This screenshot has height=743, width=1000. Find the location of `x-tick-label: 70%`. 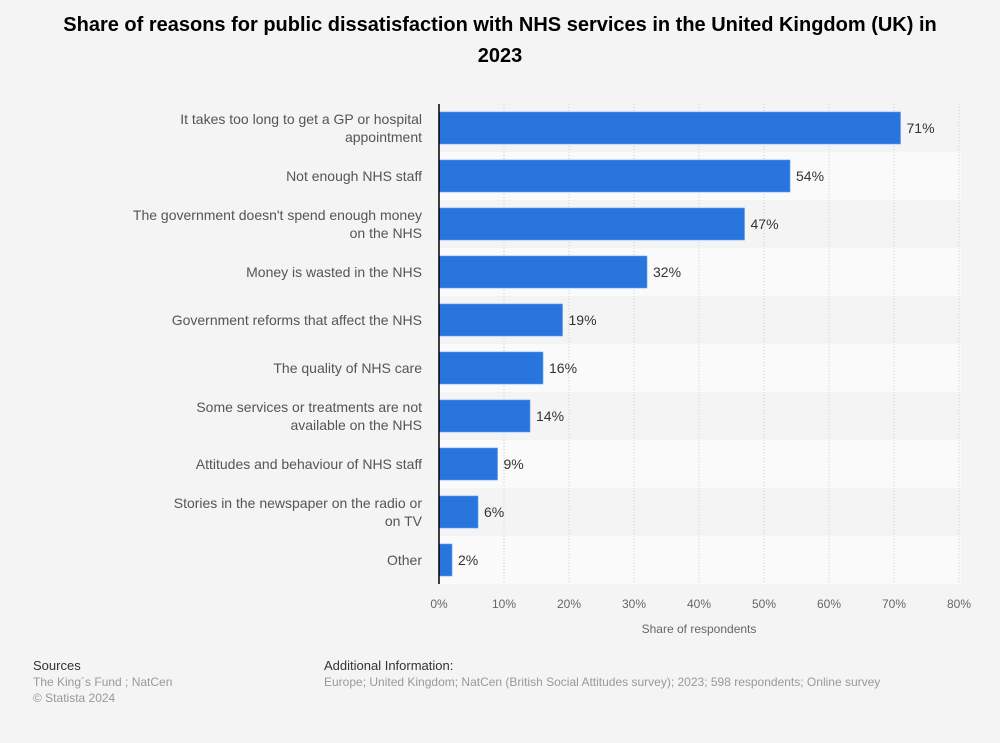

x-tick-label: 70% is located at coordinates (894, 604).